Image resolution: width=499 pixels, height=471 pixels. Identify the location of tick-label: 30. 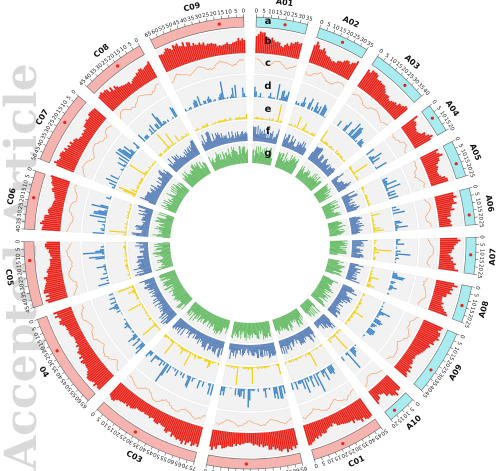
(363, 41).